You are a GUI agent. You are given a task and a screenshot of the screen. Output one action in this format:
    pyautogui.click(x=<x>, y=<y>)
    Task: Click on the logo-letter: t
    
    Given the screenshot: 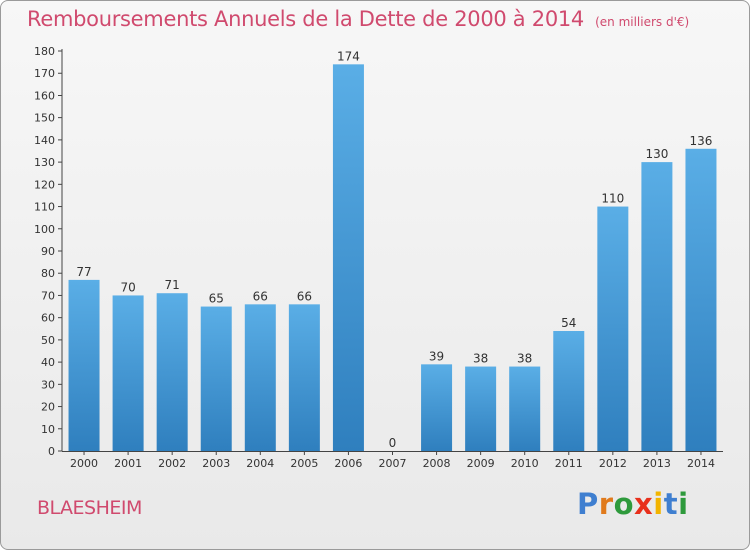 What is the action you would take?
    pyautogui.click(x=671, y=504)
    